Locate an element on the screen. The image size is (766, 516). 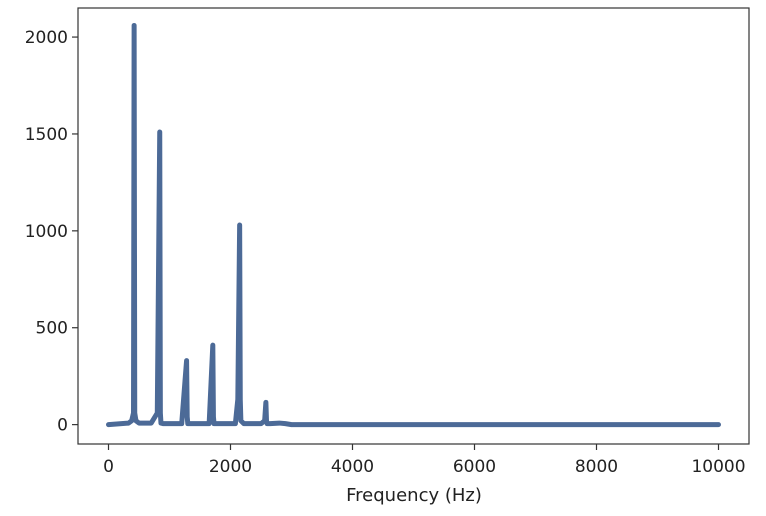
y-tick-label-5: 2000 is located at coordinates (46, 38).